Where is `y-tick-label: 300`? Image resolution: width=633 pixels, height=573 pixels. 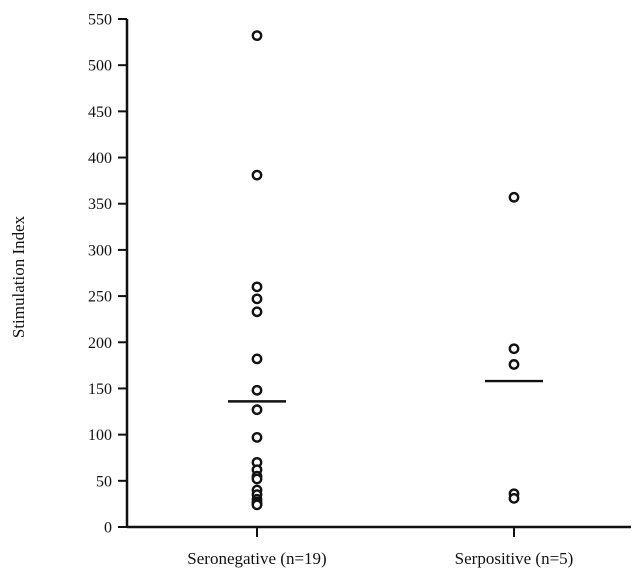
y-tick-label: 300 is located at coordinates (100, 250).